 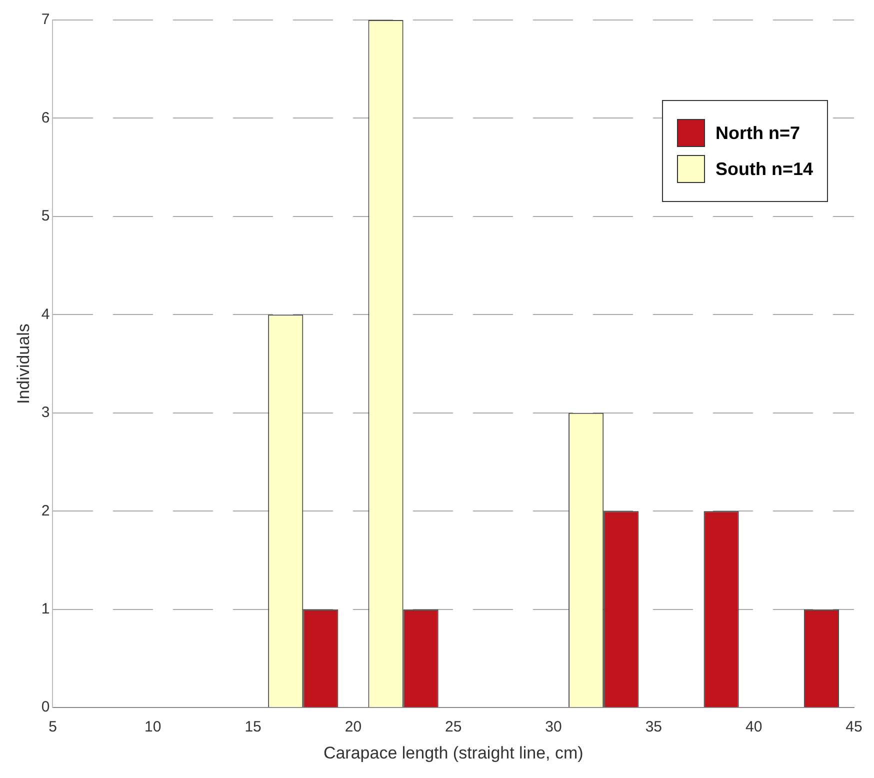 I want to click on y-tick-label: 6, so click(x=45, y=117).